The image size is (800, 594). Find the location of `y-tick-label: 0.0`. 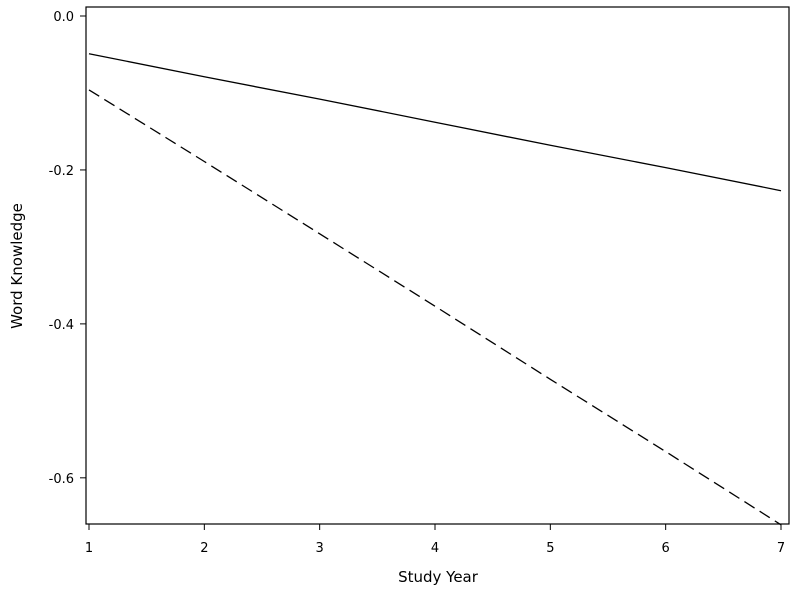

y-tick-label: 0.0 is located at coordinates (63, 17).